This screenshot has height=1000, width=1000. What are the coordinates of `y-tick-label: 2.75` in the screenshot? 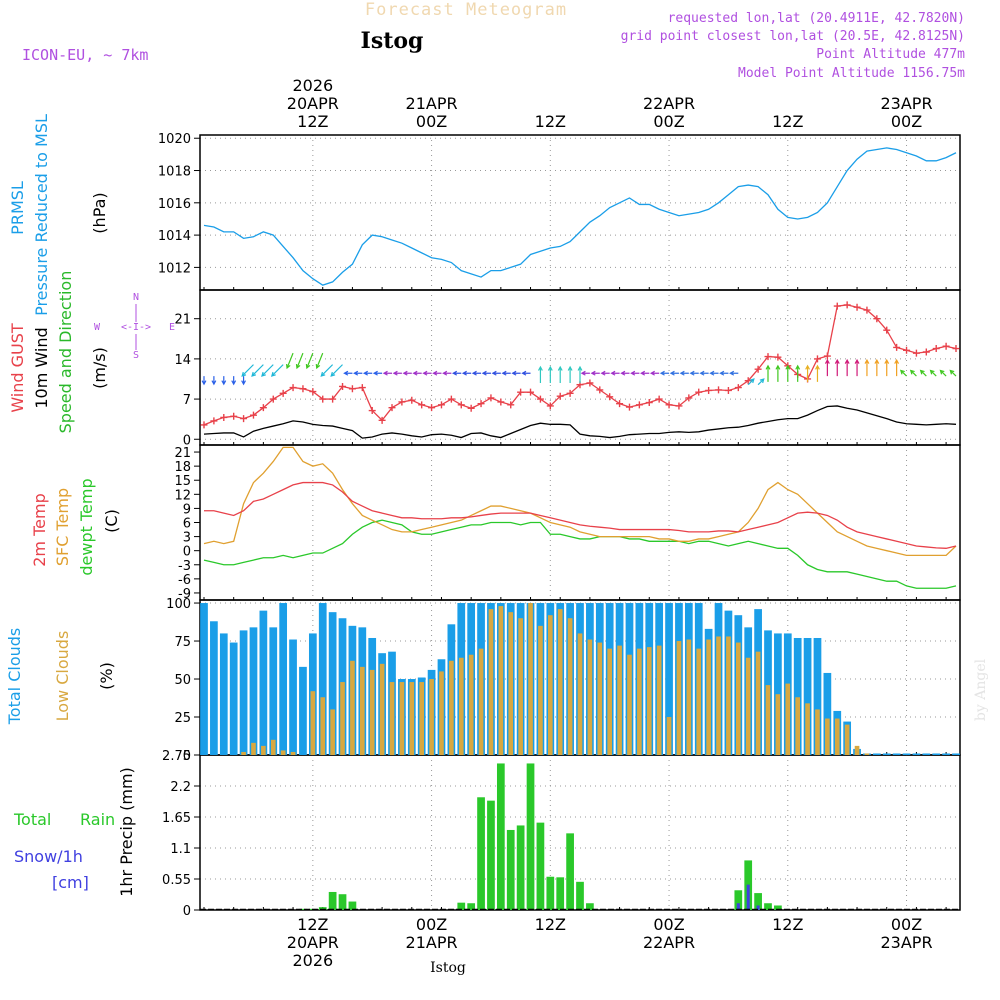 It's located at (176, 756).